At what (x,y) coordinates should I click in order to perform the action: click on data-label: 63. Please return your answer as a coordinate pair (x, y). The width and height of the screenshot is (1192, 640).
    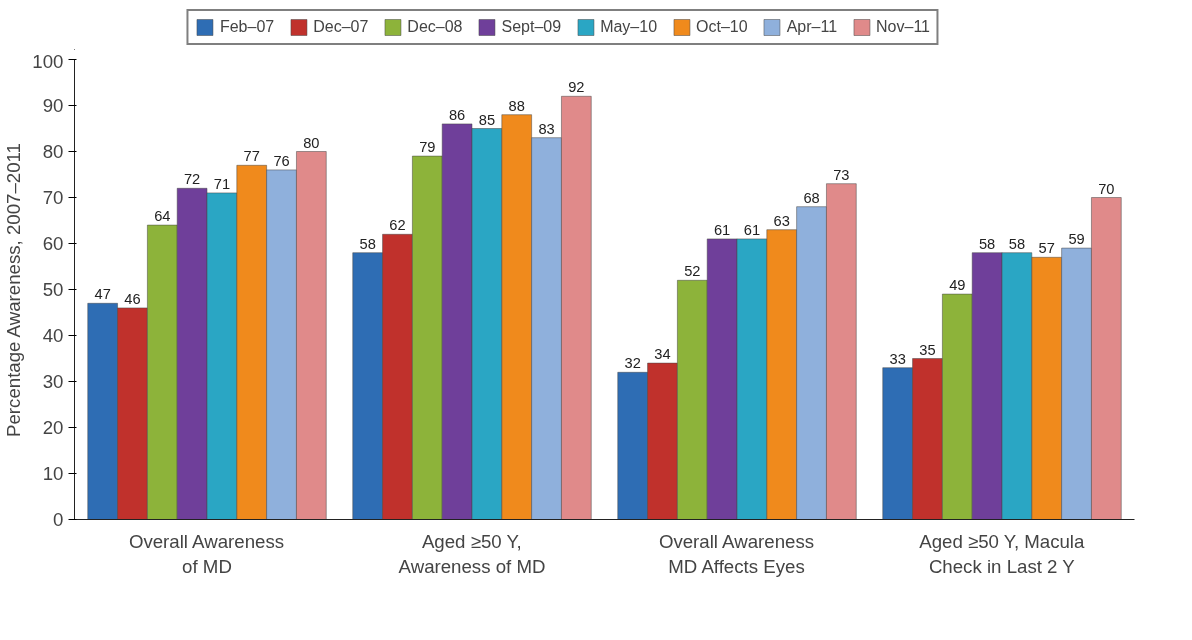
    Looking at the image, I should click on (781, 220).